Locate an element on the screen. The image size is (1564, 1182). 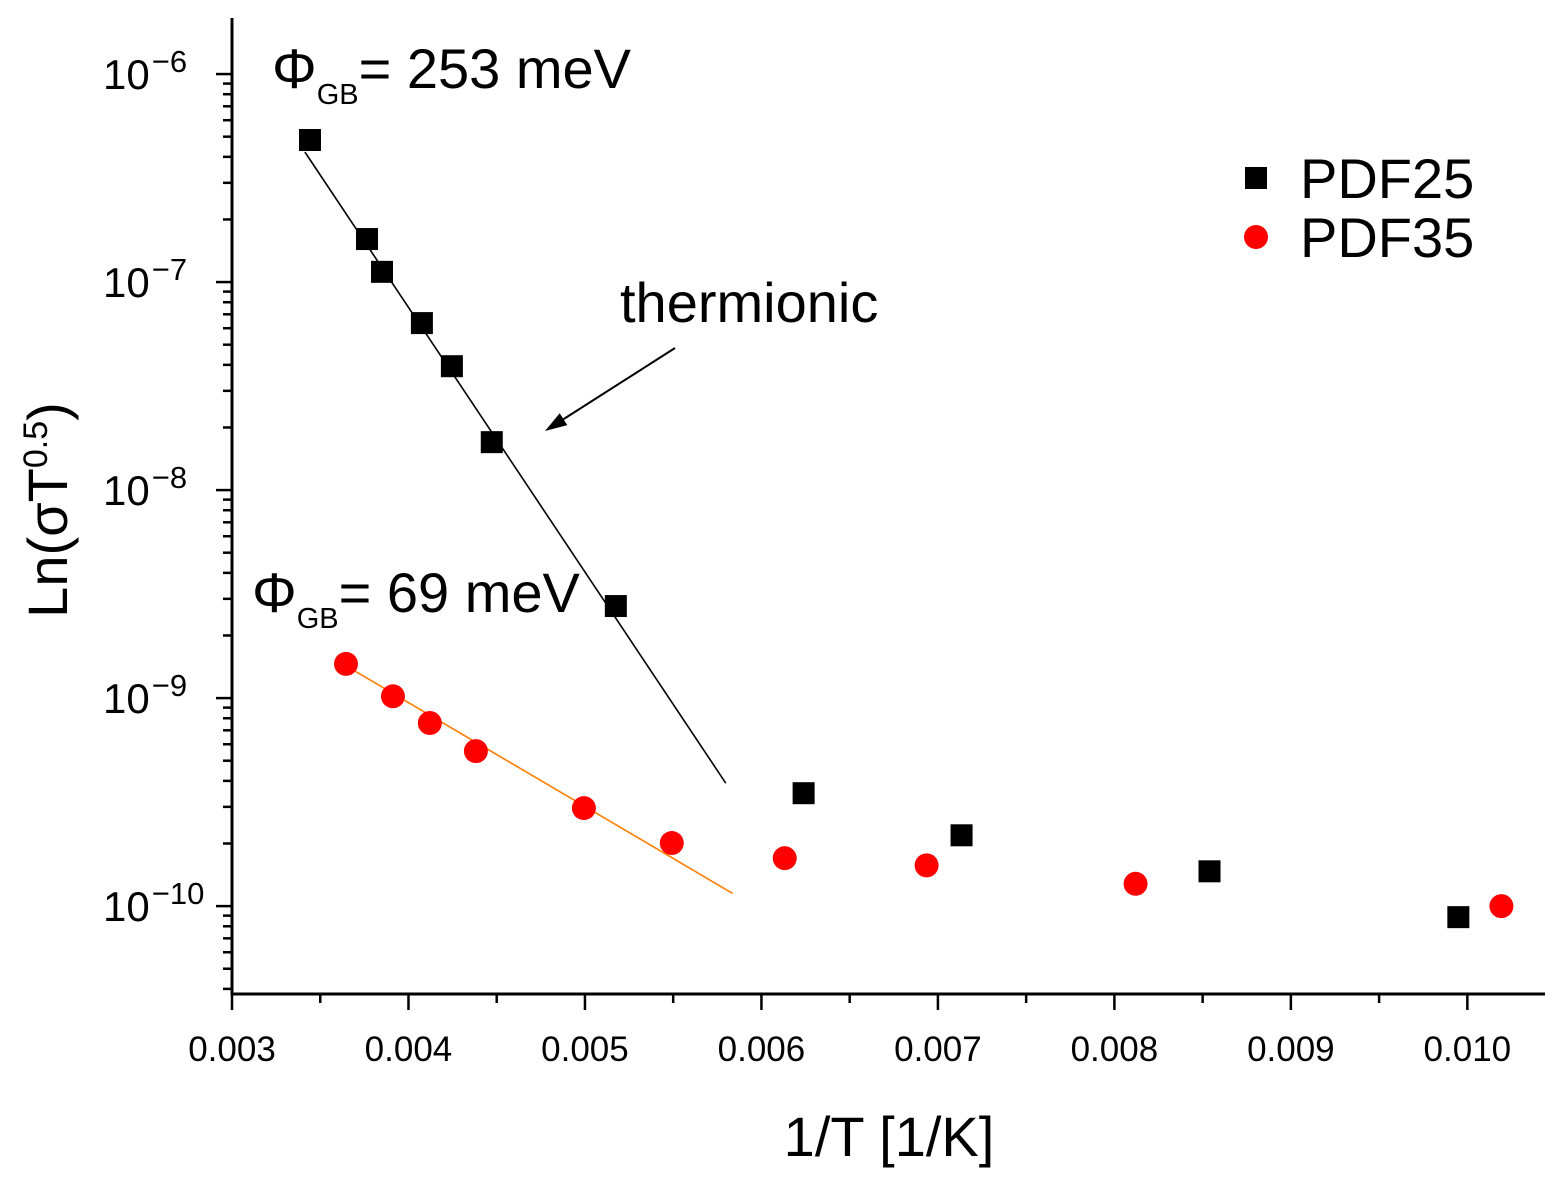
x-tick-label: 0.007 is located at coordinates (938, 1049).